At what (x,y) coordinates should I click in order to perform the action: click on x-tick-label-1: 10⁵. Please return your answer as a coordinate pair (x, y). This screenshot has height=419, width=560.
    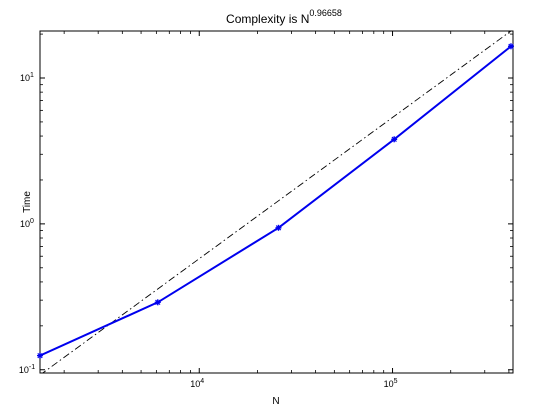
    Looking at the image, I should click on (391, 383).